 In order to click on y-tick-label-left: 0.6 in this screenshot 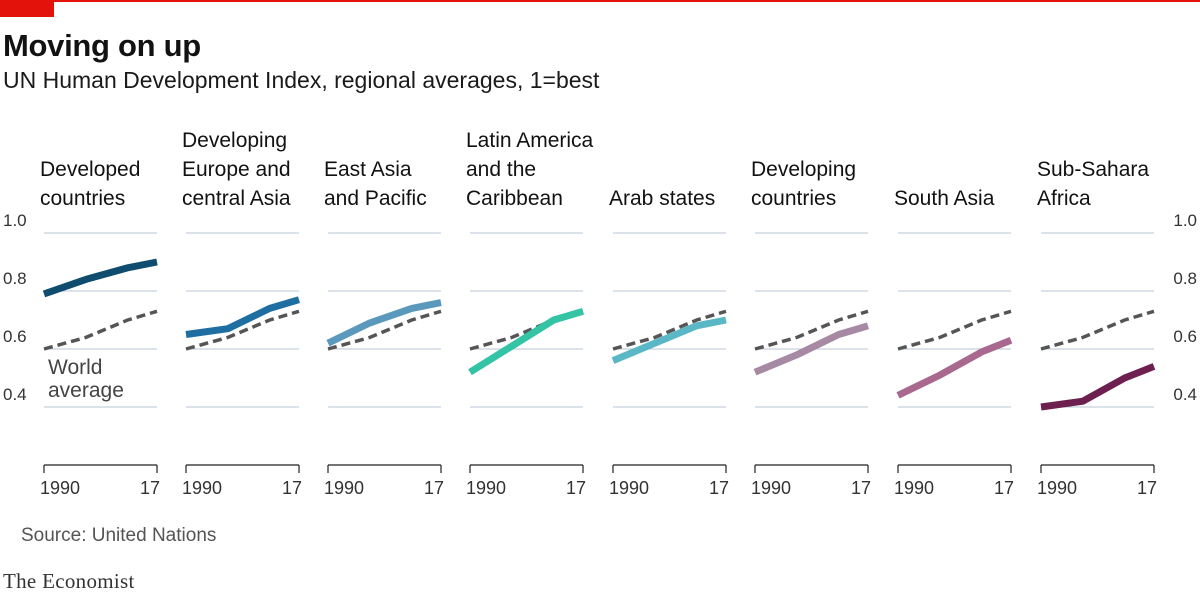, I will do `click(15, 336)`.